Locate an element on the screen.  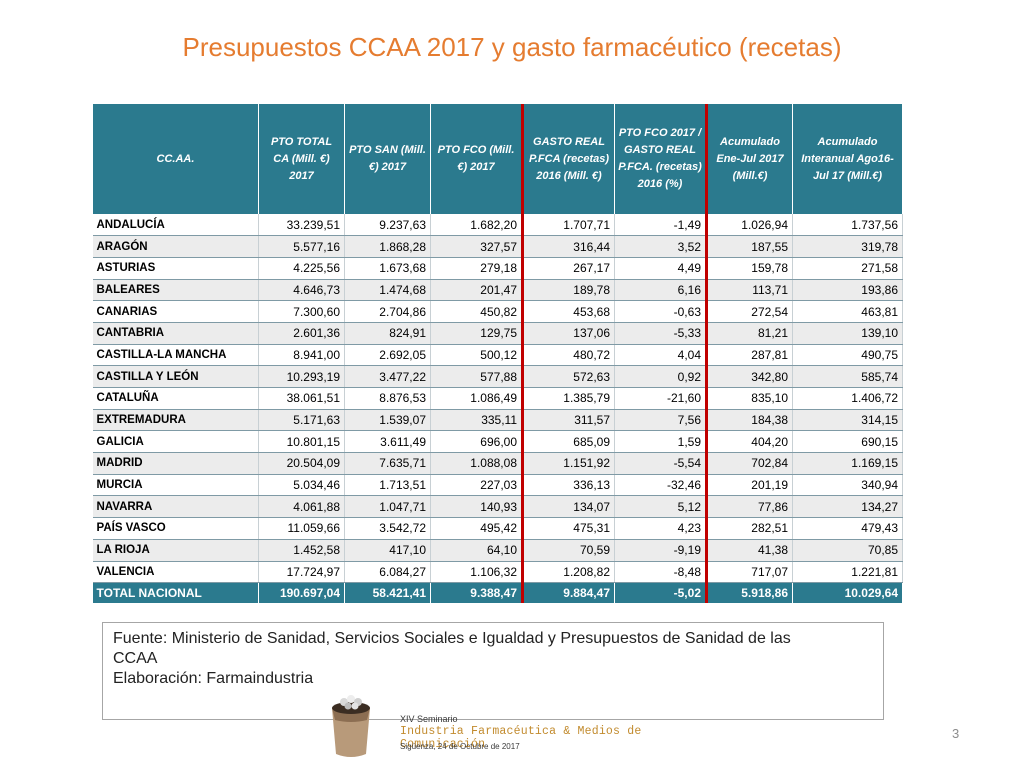
table-cell: 336,13 is located at coordinates (568, 485).